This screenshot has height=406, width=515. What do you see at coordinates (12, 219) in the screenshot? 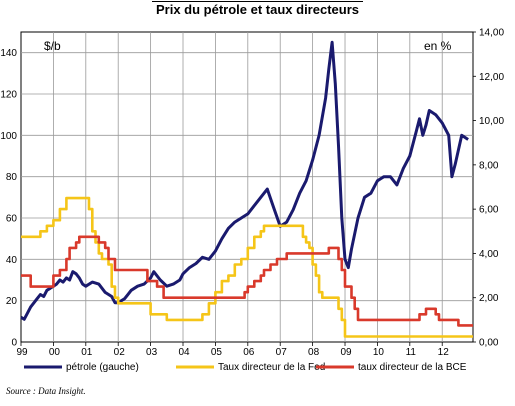
I see `y-left-tick-label: 60` at bounding box center [12, 219].